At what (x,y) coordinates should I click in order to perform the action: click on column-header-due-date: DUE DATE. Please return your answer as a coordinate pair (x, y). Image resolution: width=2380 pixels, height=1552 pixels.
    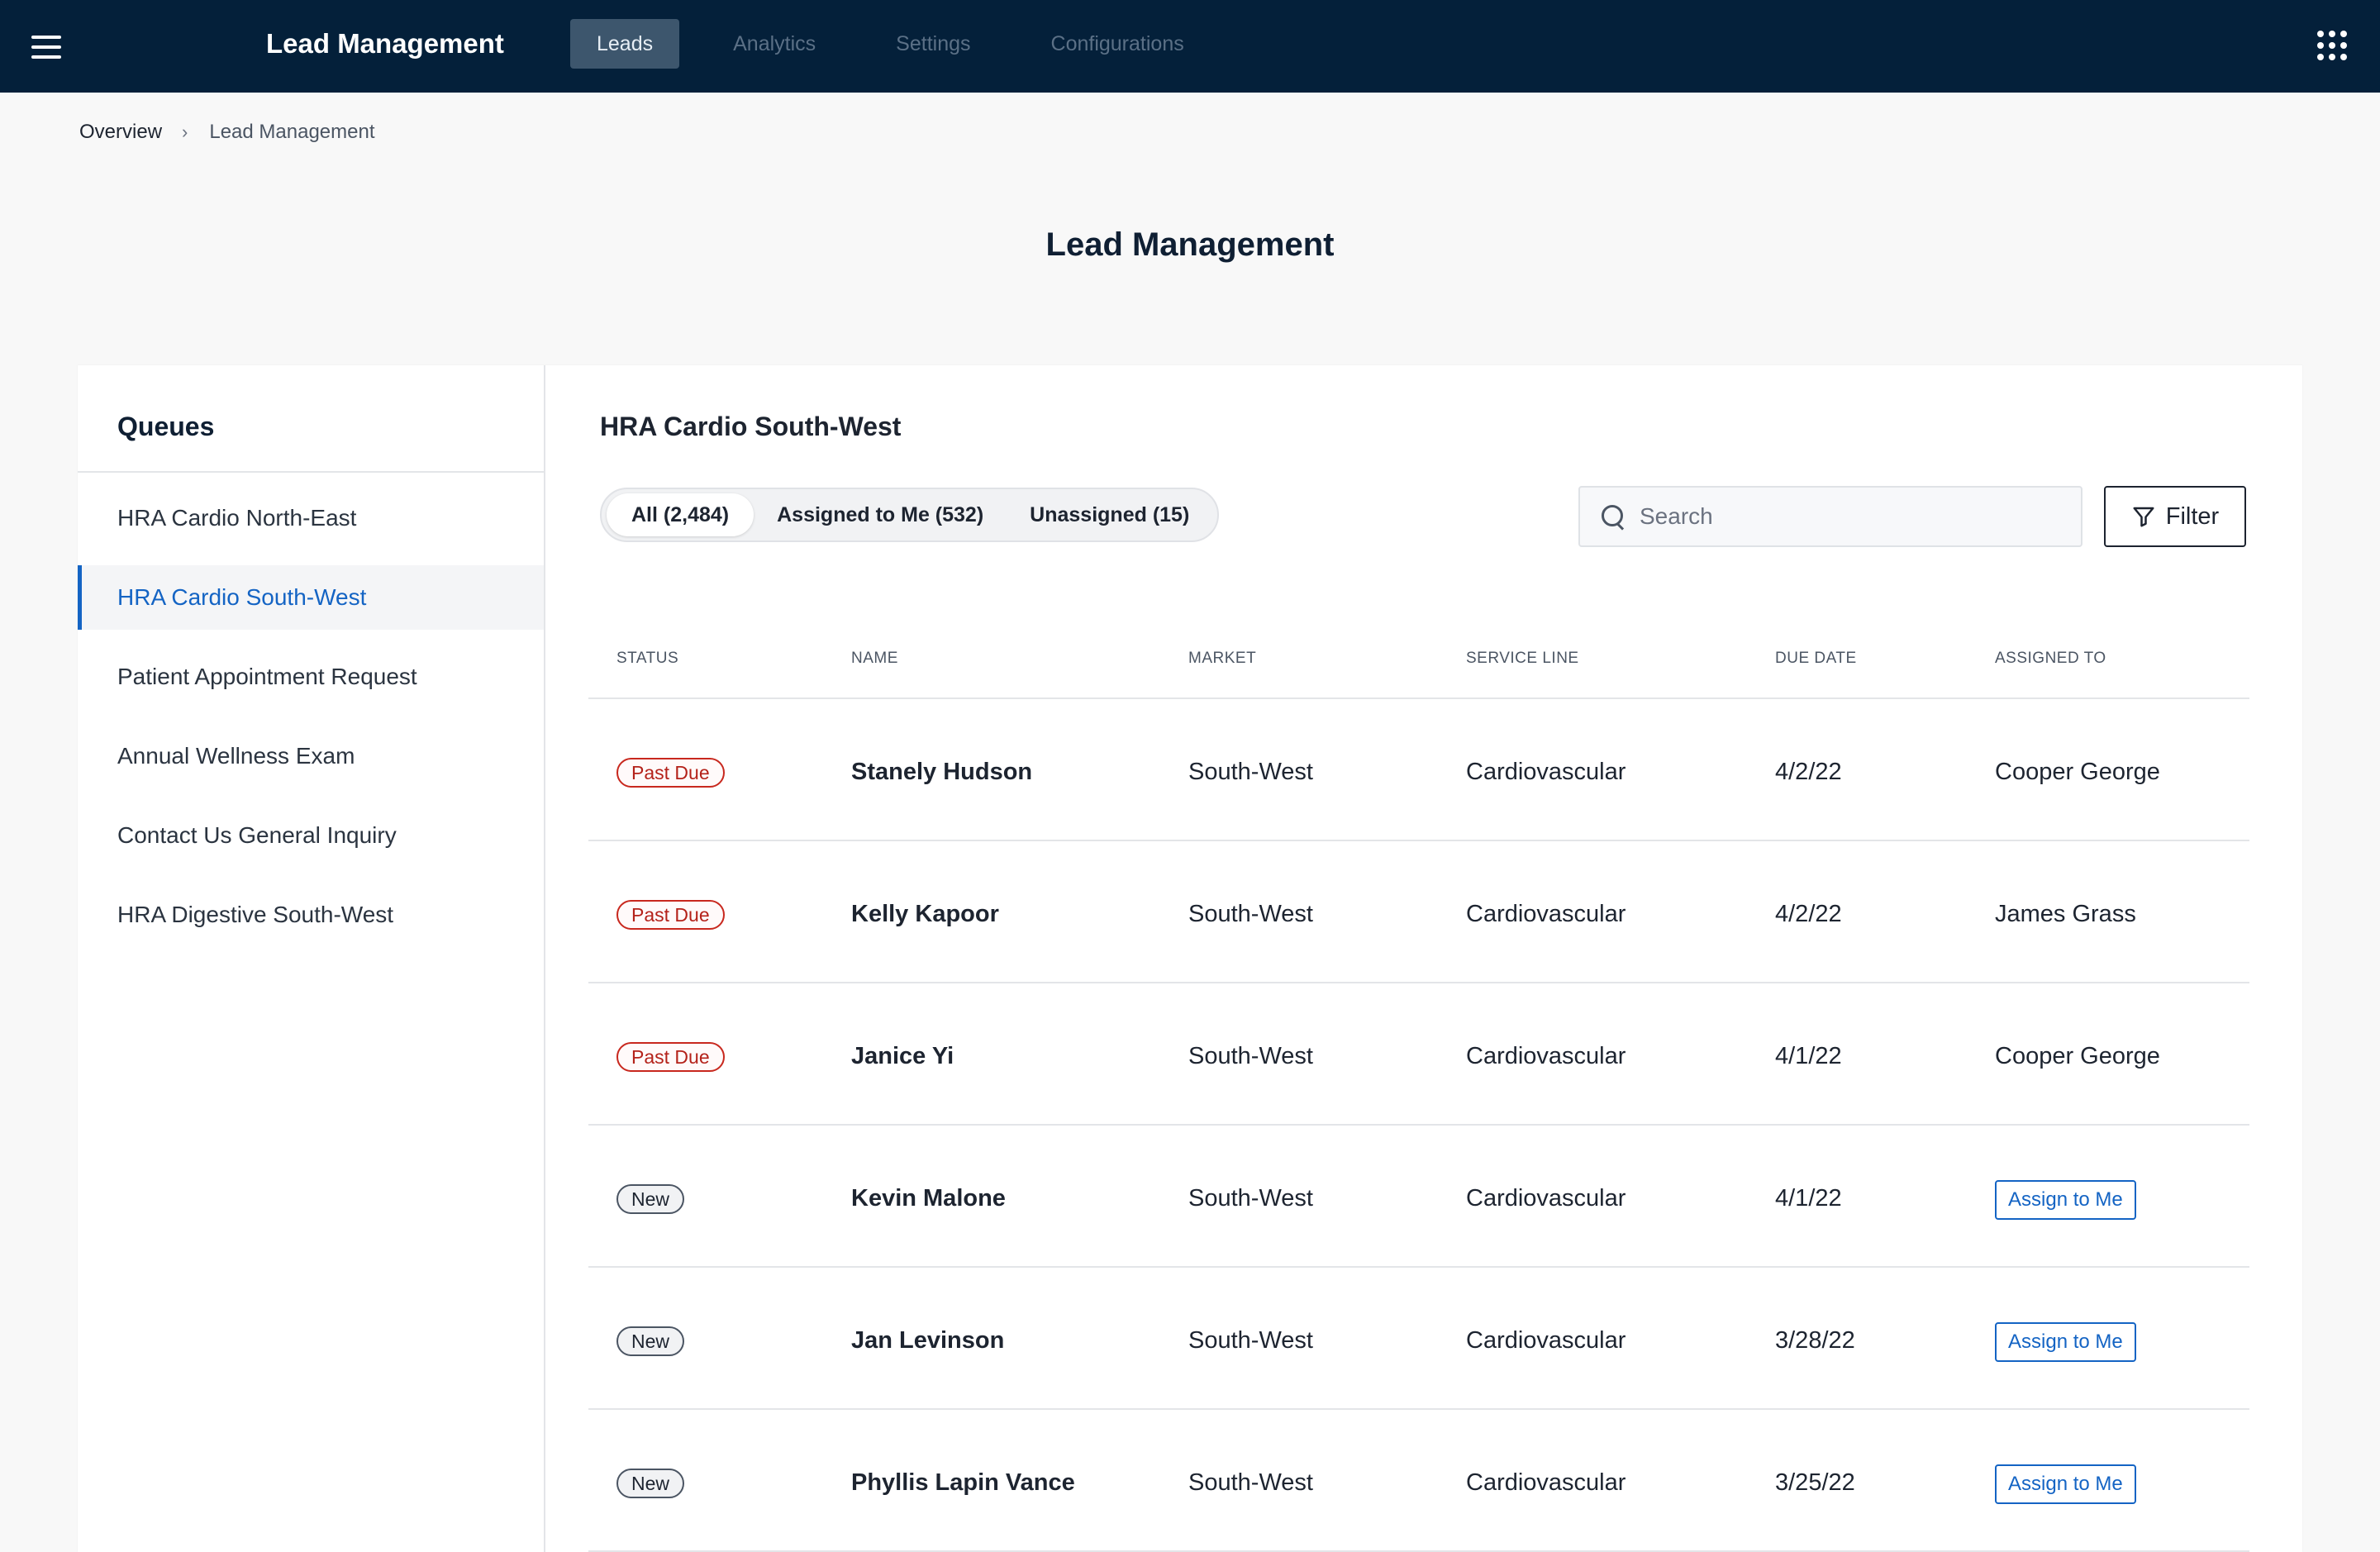
    Looking at the image, I should click on (1816, 658).